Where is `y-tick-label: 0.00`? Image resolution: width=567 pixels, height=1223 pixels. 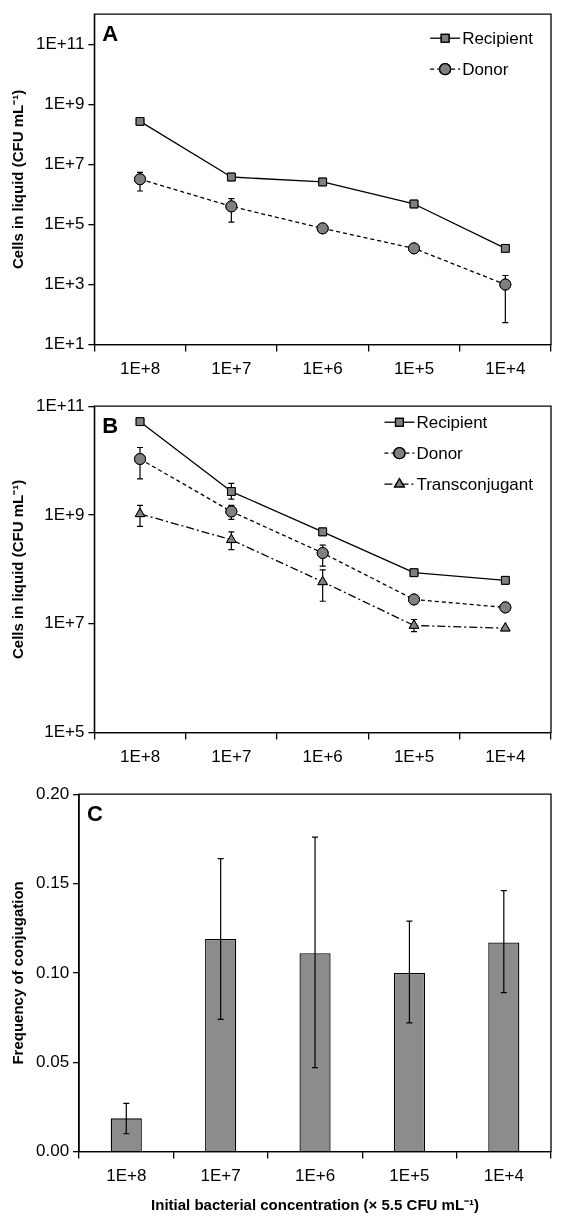 y-tick-label: 0.00 is located at coordinates (52, 1151).